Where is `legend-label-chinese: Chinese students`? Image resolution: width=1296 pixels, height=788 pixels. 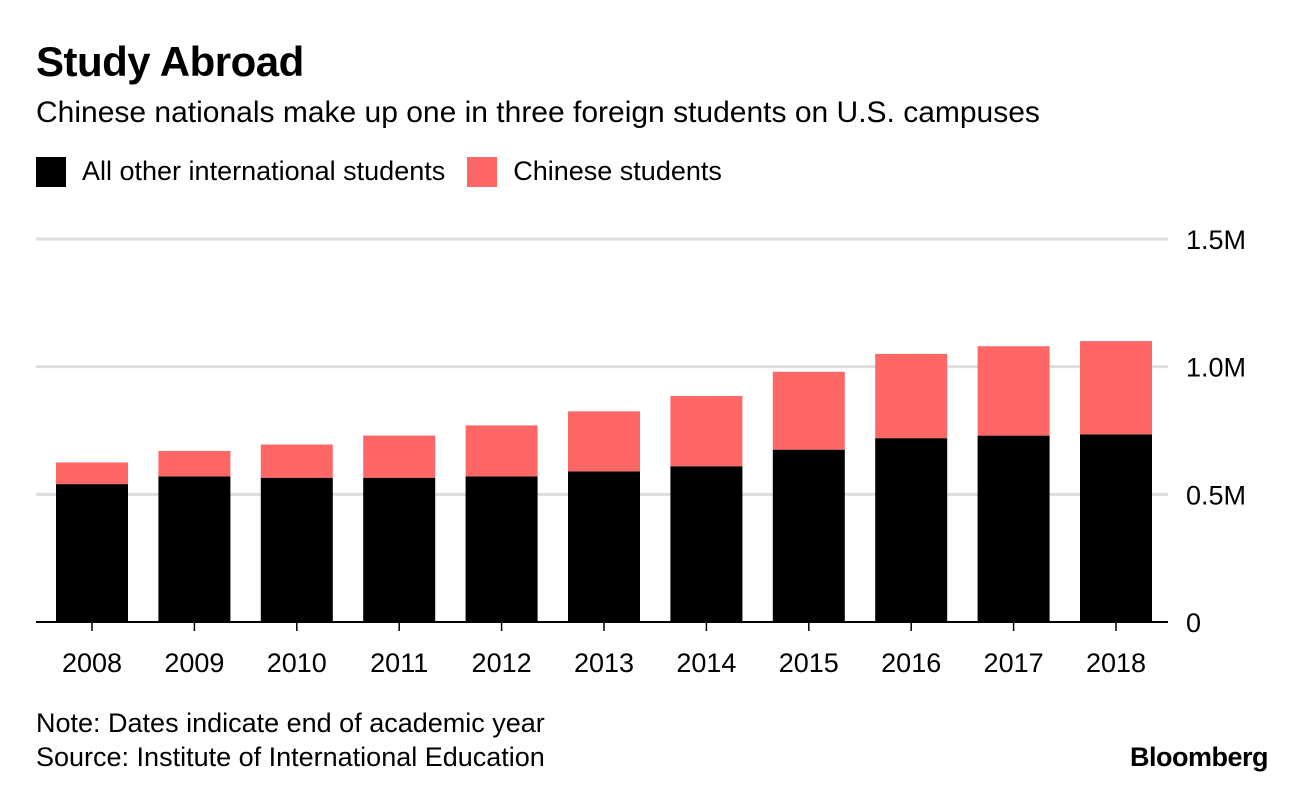 legend-label-chinese: Chinese students is located at coordinates (617, 171).